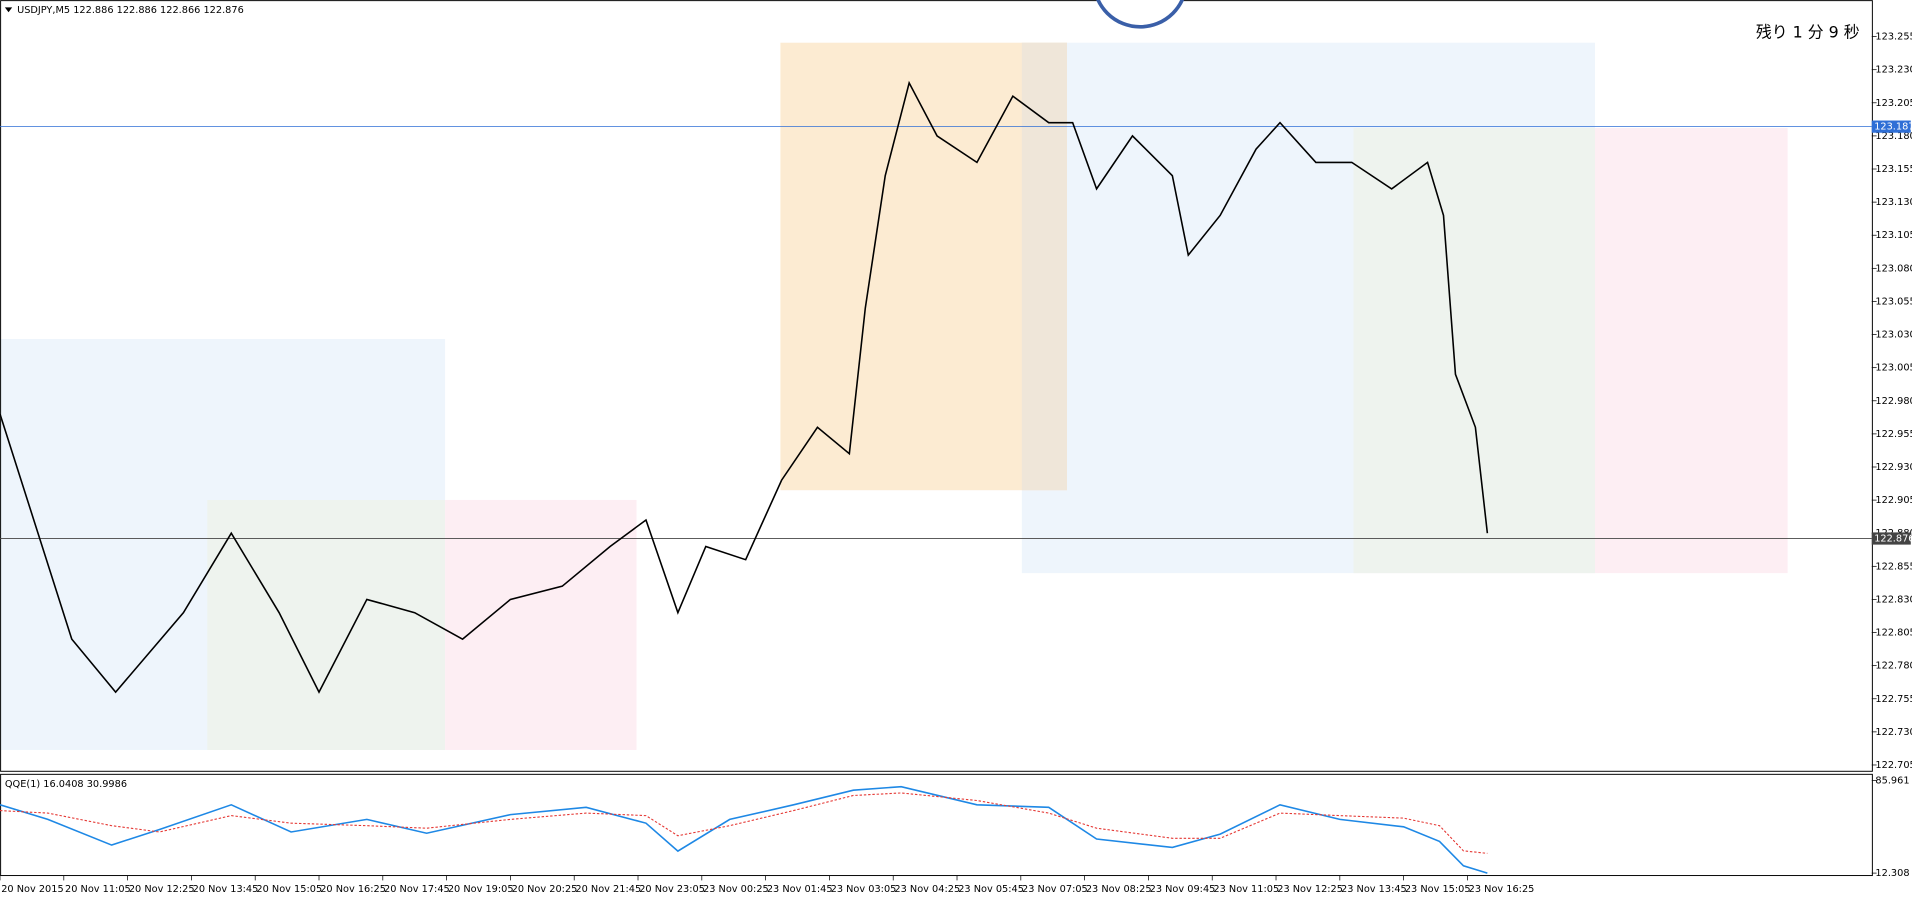  I want to click on y-tick-label: 122.755, so click(1893, 699).